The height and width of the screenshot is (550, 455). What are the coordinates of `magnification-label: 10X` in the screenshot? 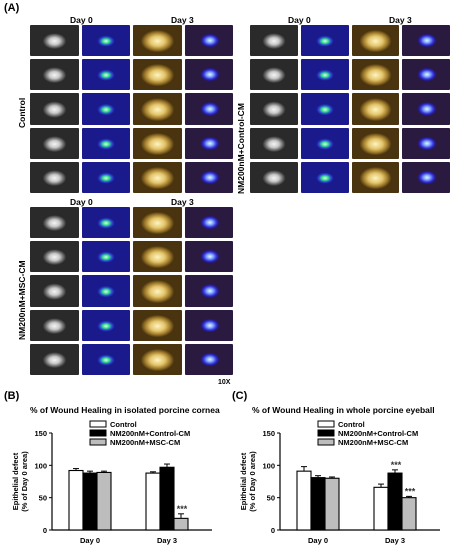 It's located at (224, 382).